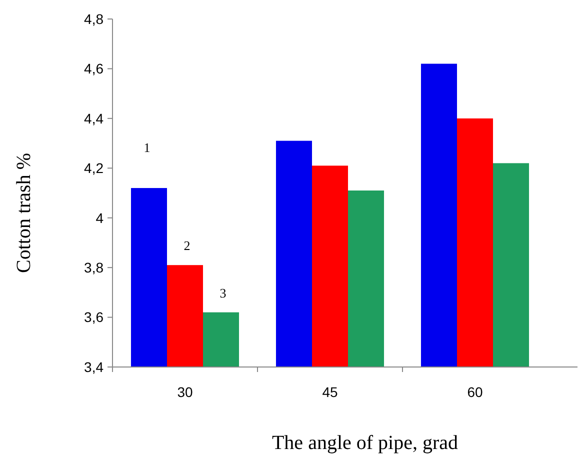 This screenshot has width=582, height=459. I want to click on y-tick-label: 4,4, so click(94, 118).